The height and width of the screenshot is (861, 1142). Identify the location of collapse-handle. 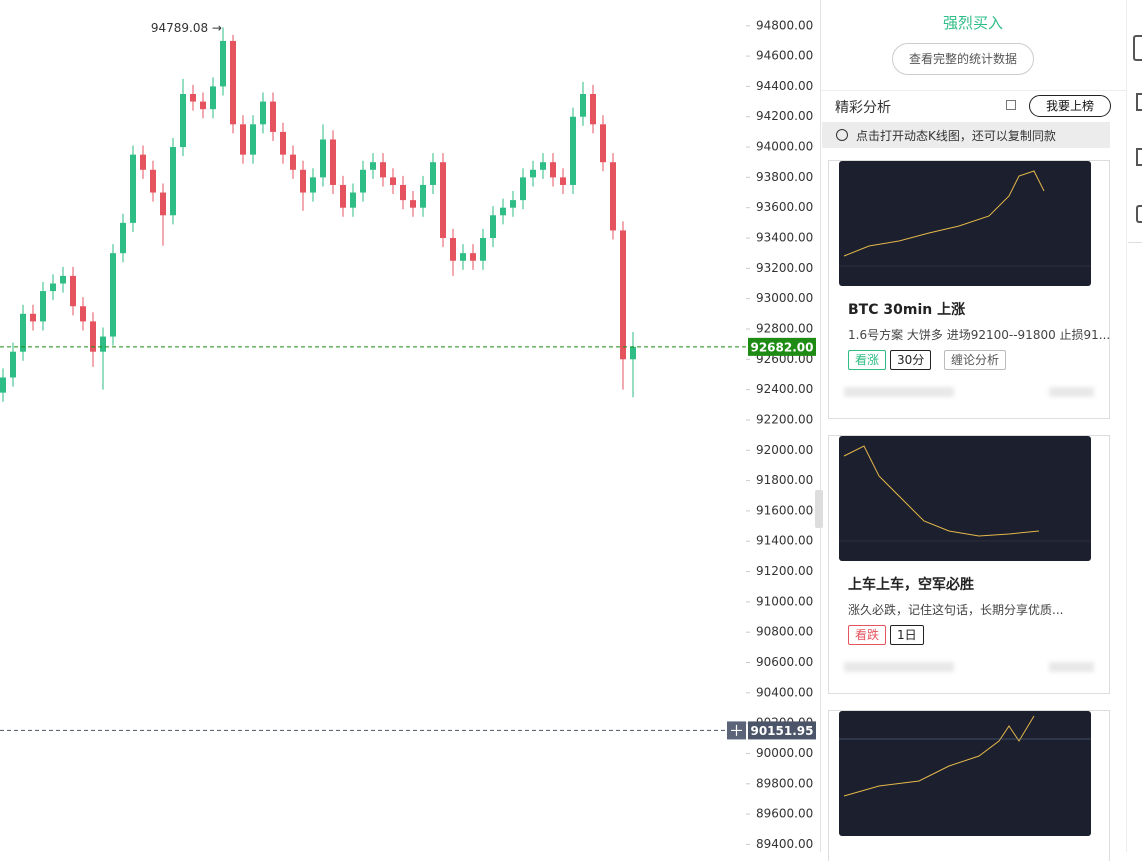
(819, 509).